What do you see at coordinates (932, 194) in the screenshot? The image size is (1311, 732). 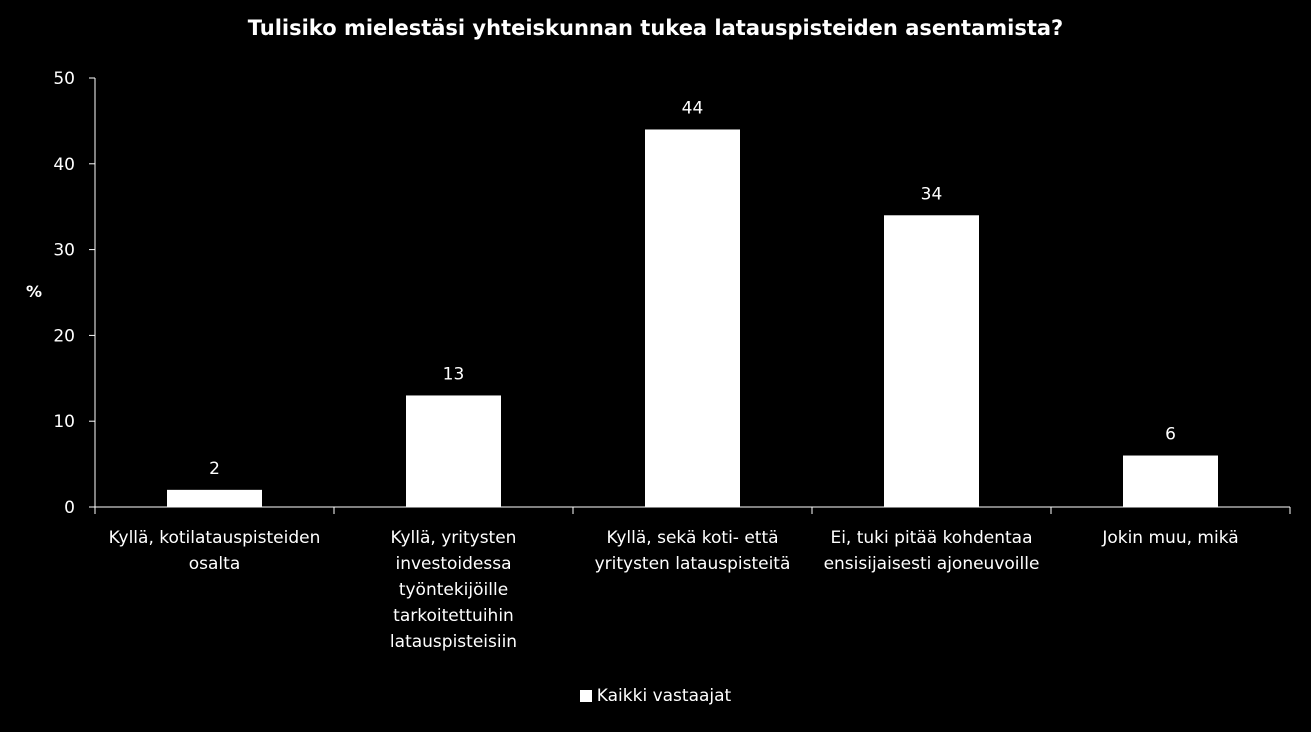 I see `bar-value-label: 34` at bounding box center [932, 194].